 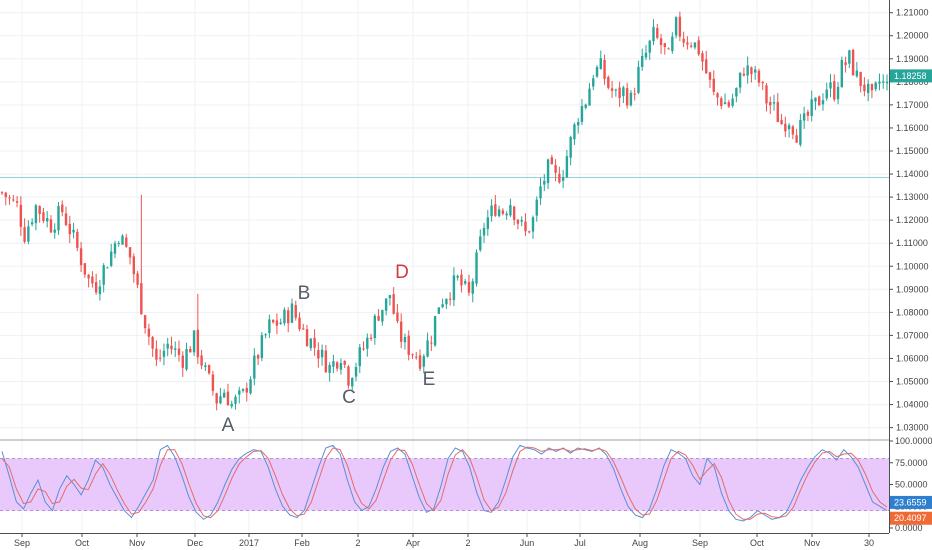 What do you see at coordinates (911, 463) in the screenshot?
I see `indicator-tick-label: 75.0000` at bounding box center [911, 463].